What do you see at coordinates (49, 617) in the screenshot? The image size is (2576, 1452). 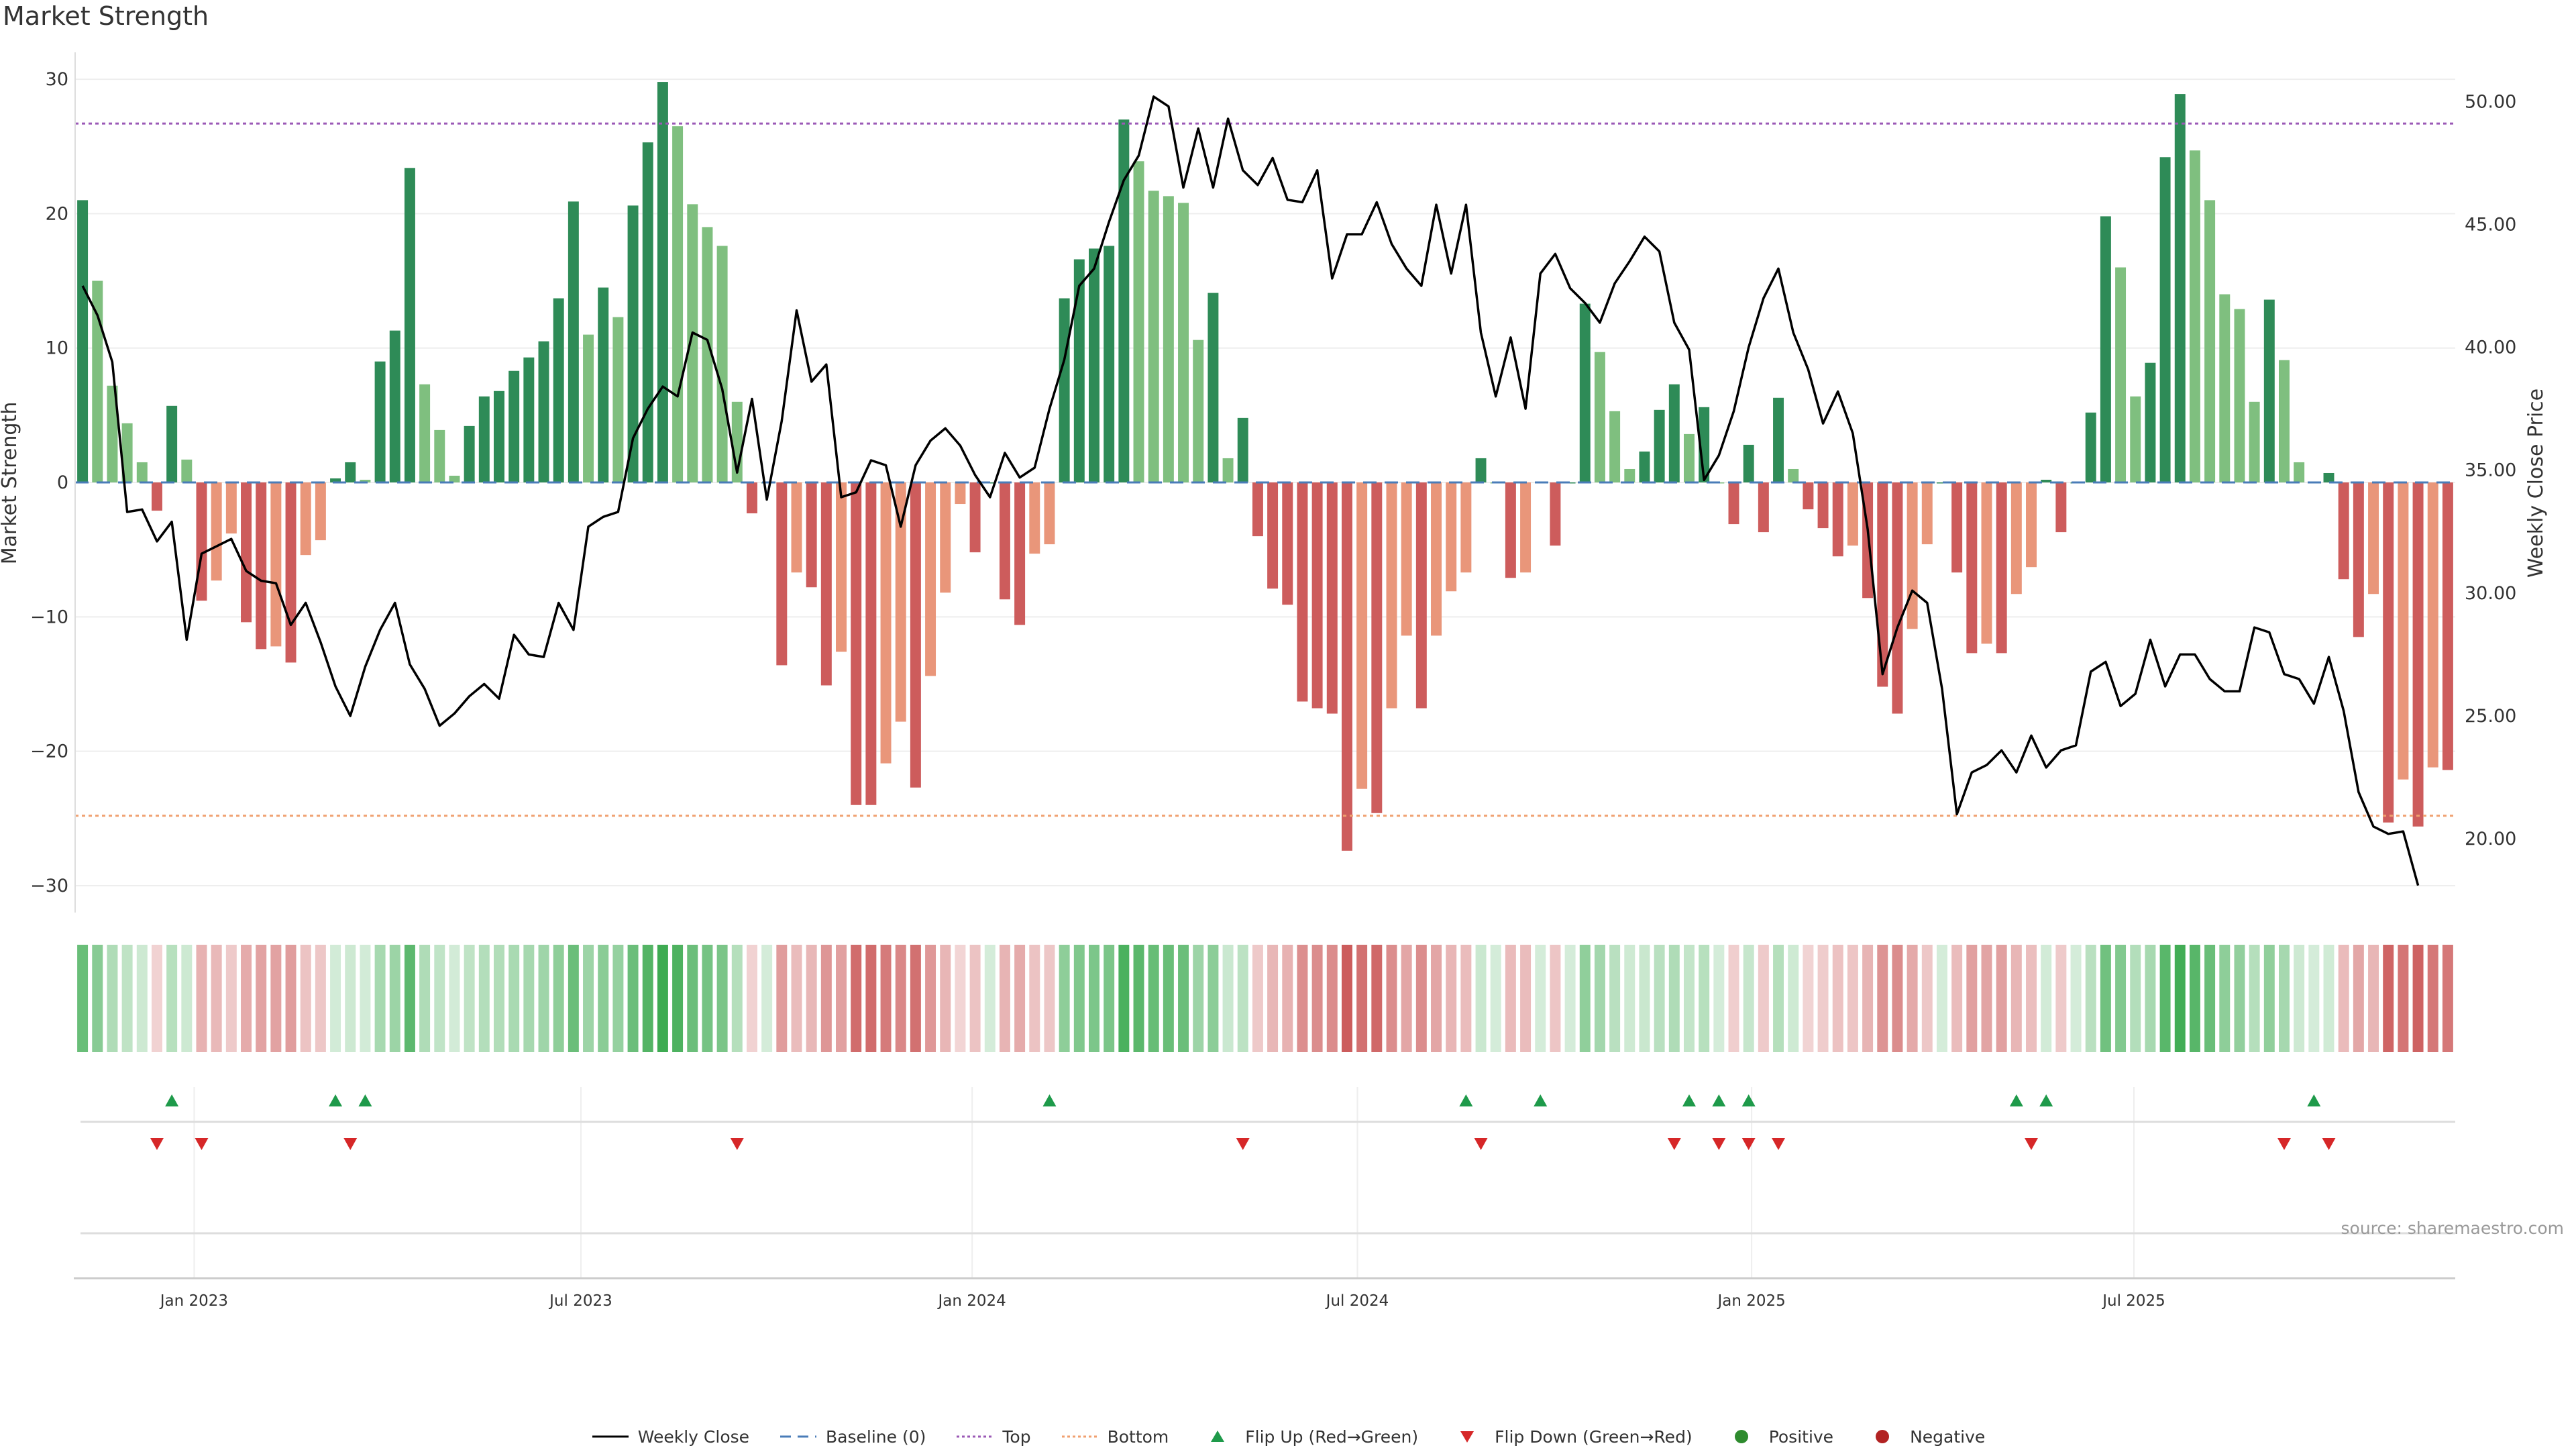 I see `y-tick-label: −10` at bounding box center [49, 617].